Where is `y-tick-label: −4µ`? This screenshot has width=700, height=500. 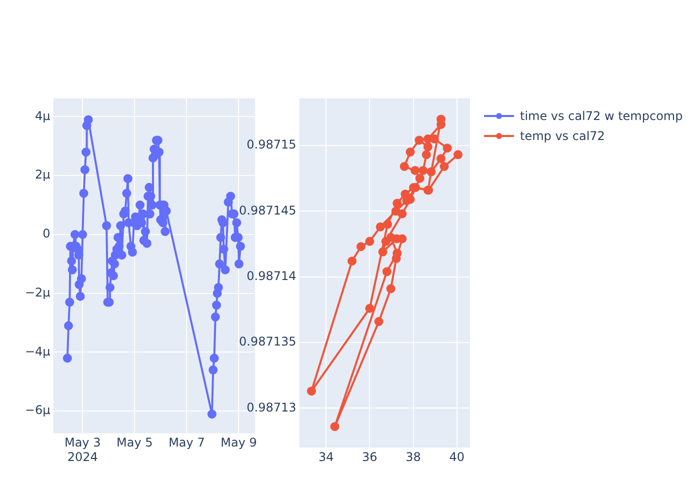
y-tick-label: −4µ is located at coordinates (37, 351).